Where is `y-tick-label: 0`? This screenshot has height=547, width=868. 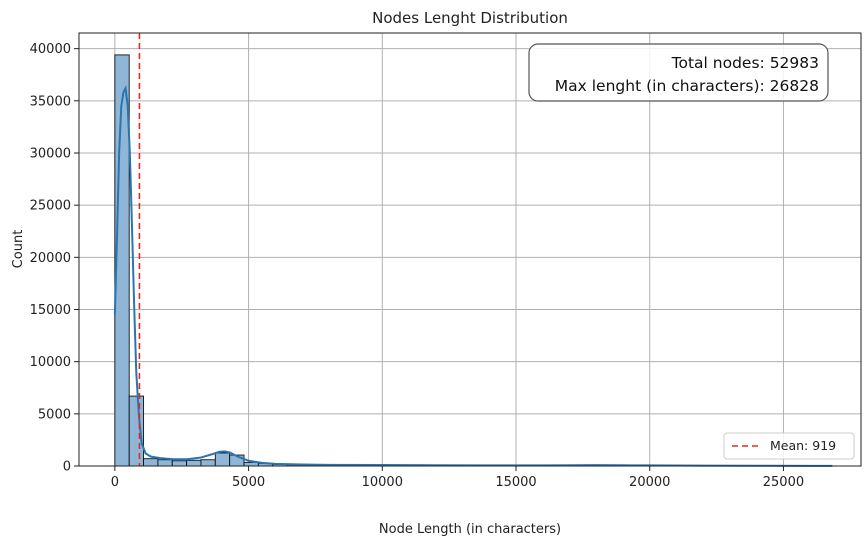 y-tick-label: 0 is located at coordinates (67, 467).